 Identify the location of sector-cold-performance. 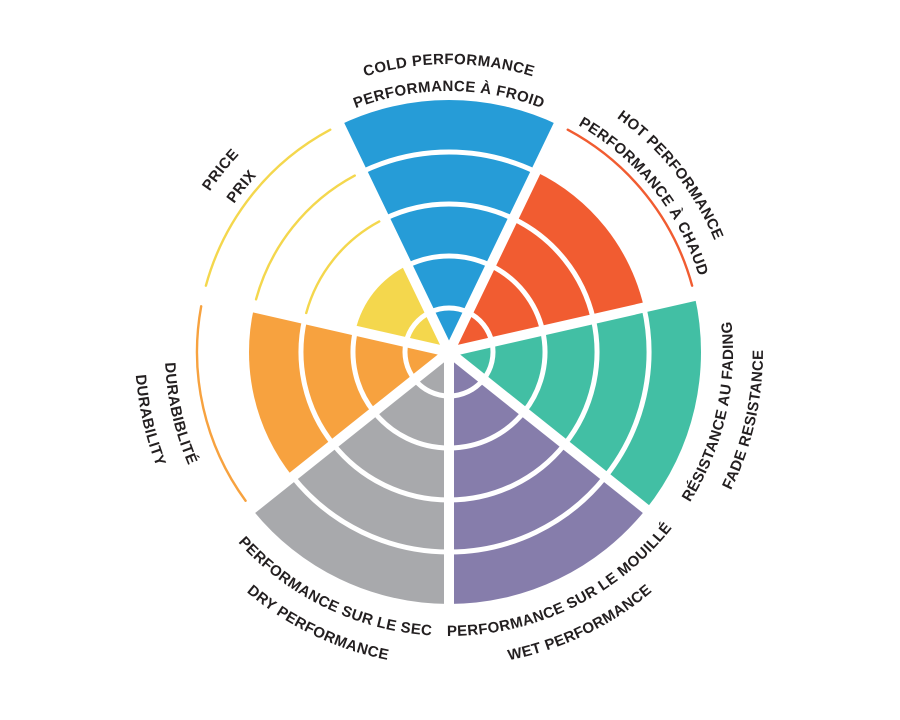
(449, 226).